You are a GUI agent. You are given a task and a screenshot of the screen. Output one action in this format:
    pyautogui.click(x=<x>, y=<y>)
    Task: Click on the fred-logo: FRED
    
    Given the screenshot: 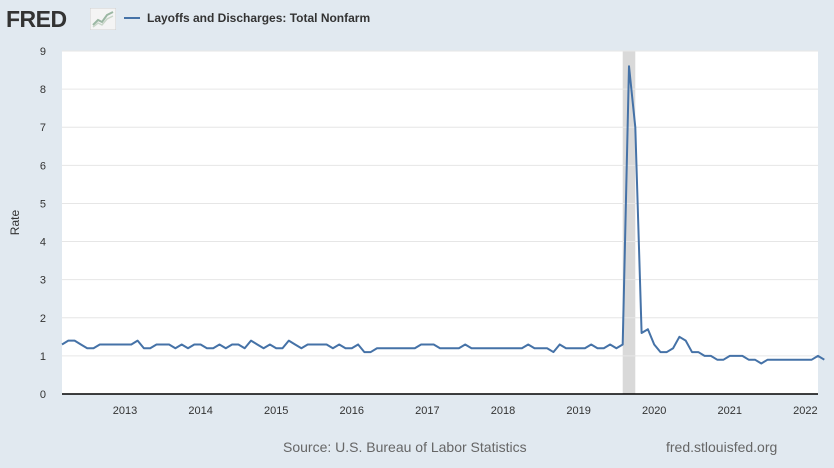 What is the action you would take?
    pyautogui.click(x=36, y=19)
    